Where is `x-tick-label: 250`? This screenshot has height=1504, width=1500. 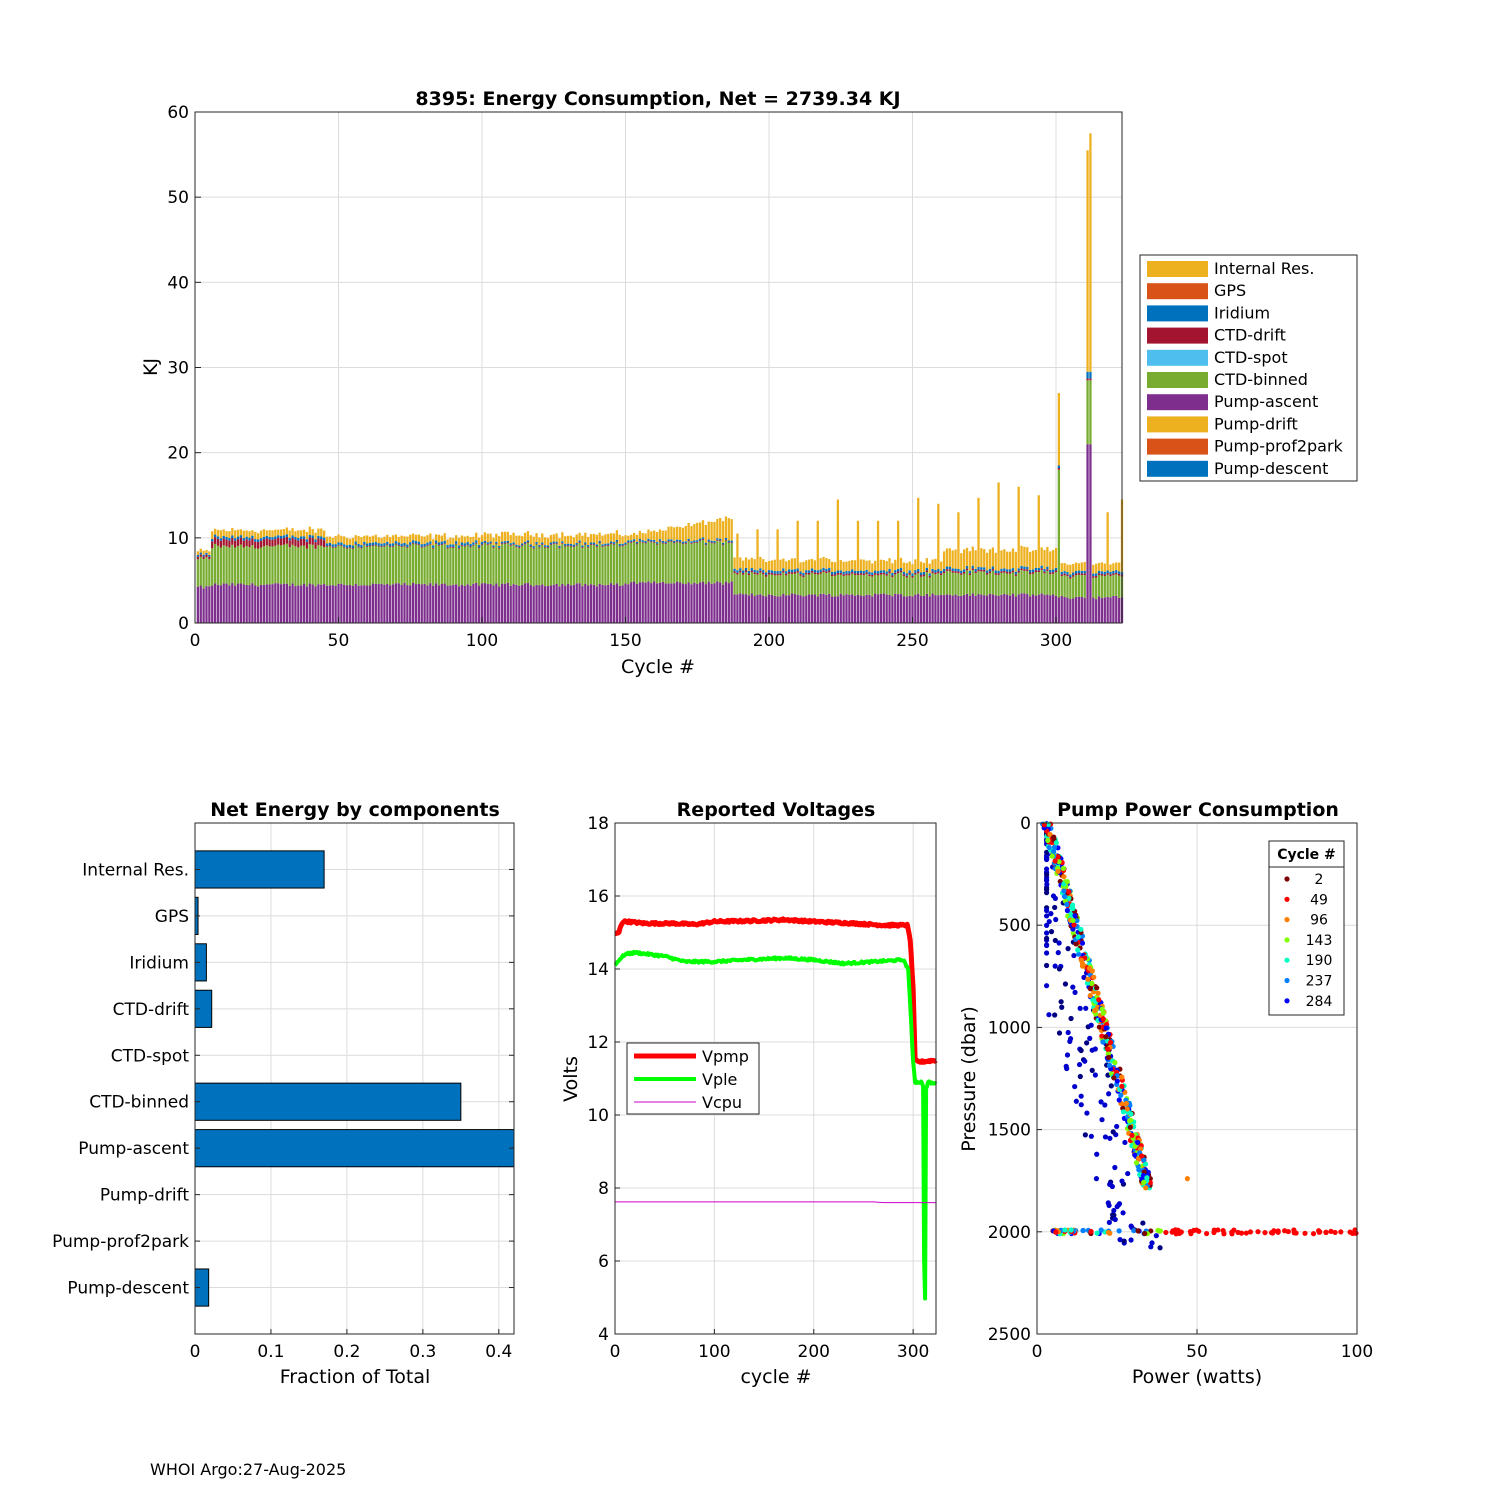 x-tick-label: 250 is located at coordinates (912, 641).